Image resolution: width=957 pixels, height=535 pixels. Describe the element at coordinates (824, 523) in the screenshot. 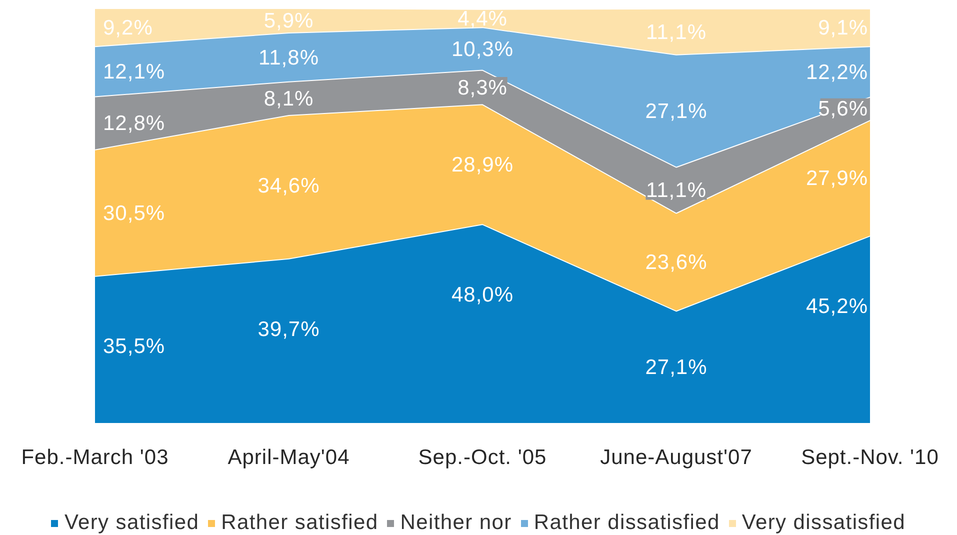

I see `legend-label: Very dissatisfied` at that location.